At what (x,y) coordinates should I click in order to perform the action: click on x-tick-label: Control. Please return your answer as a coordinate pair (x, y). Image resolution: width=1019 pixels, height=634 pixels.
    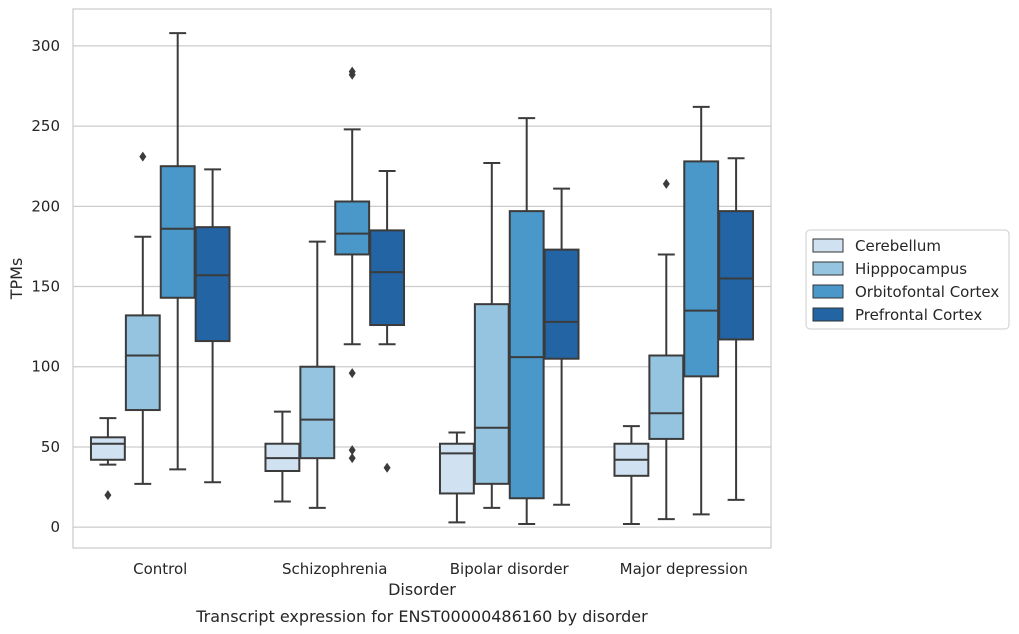
    Looking at the image, I should click on (160, 569).